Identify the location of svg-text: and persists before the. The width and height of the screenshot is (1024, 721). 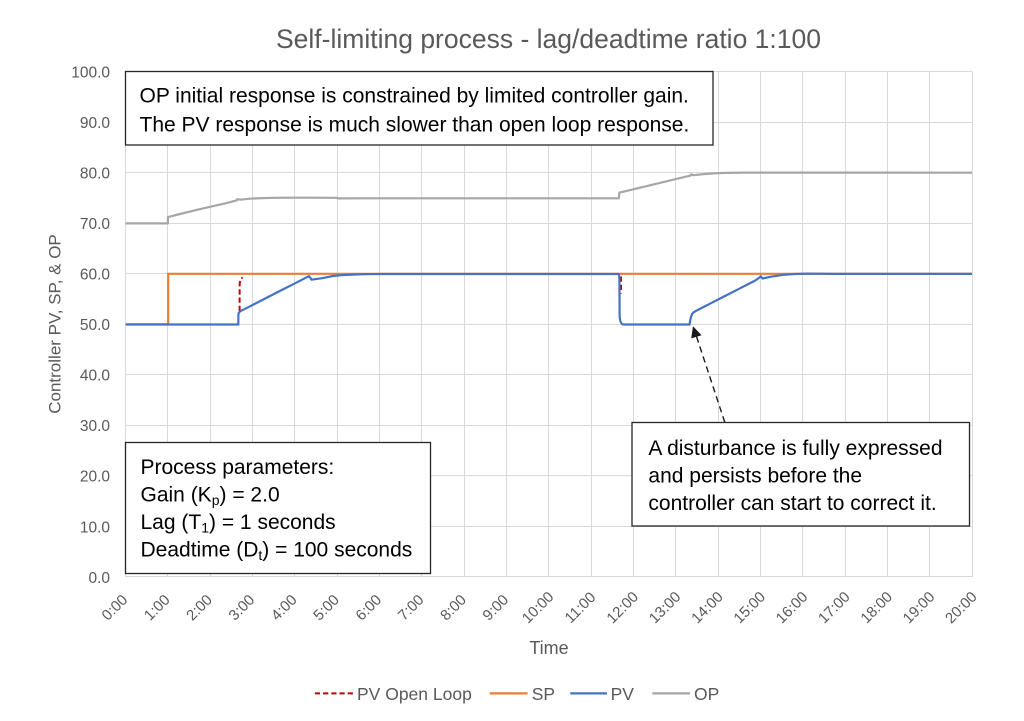
(755, 475).